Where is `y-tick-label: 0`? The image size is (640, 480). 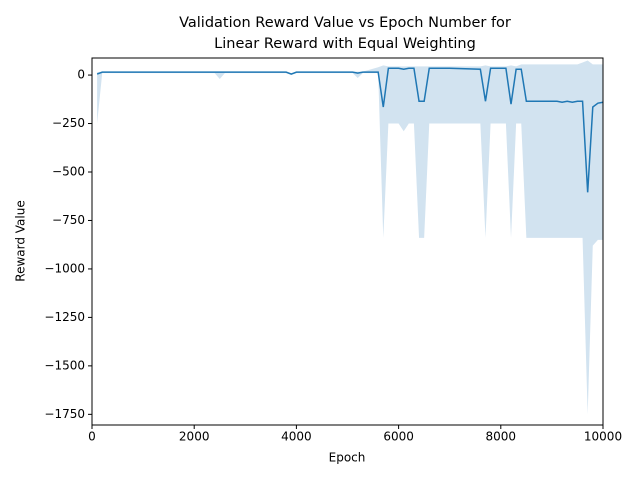
y-tick-label: 0 is located at coordinates (81, 75).